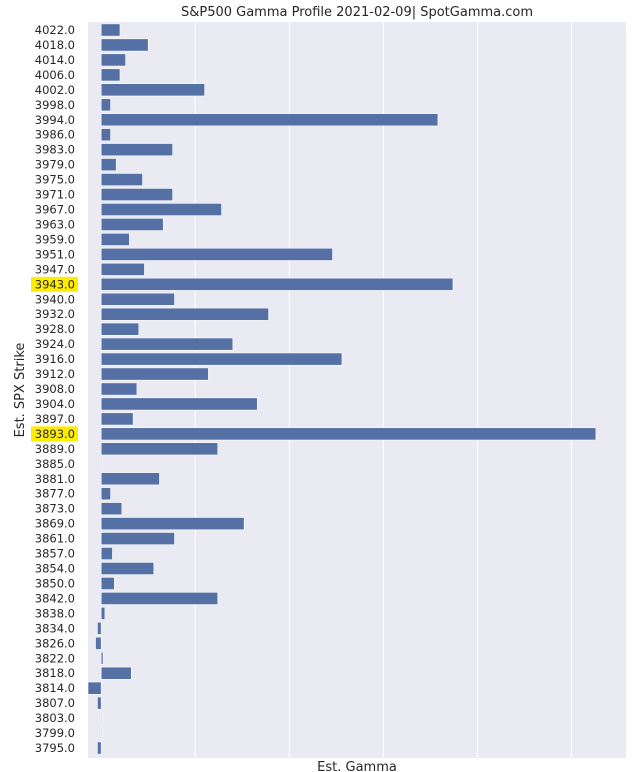 The width and height of the screenshot is (632, 772). I want to click on y-tick-label: 3908.0, so click(55, 389).